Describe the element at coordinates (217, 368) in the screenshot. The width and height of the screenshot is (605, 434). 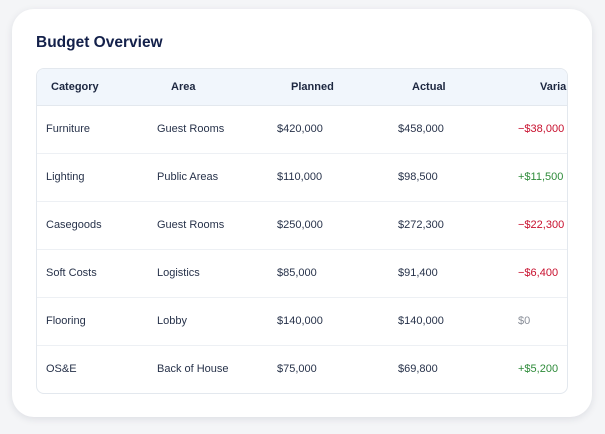
I see `cell-area: Back of House` at that location.